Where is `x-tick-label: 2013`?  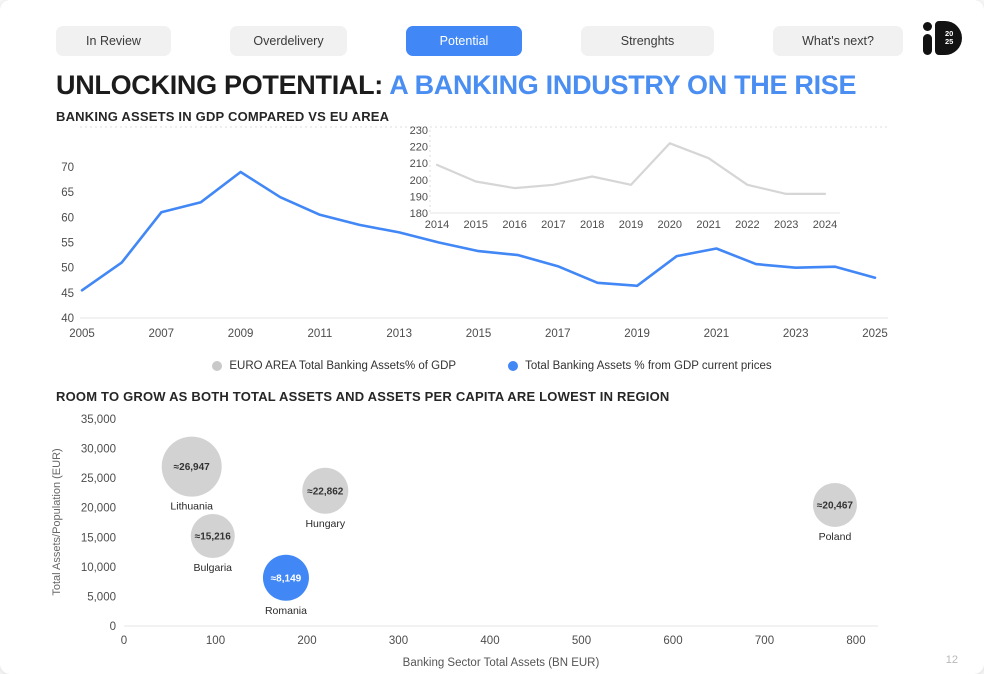 x-tick-label: 2013 is located at coordinates (399, 334).